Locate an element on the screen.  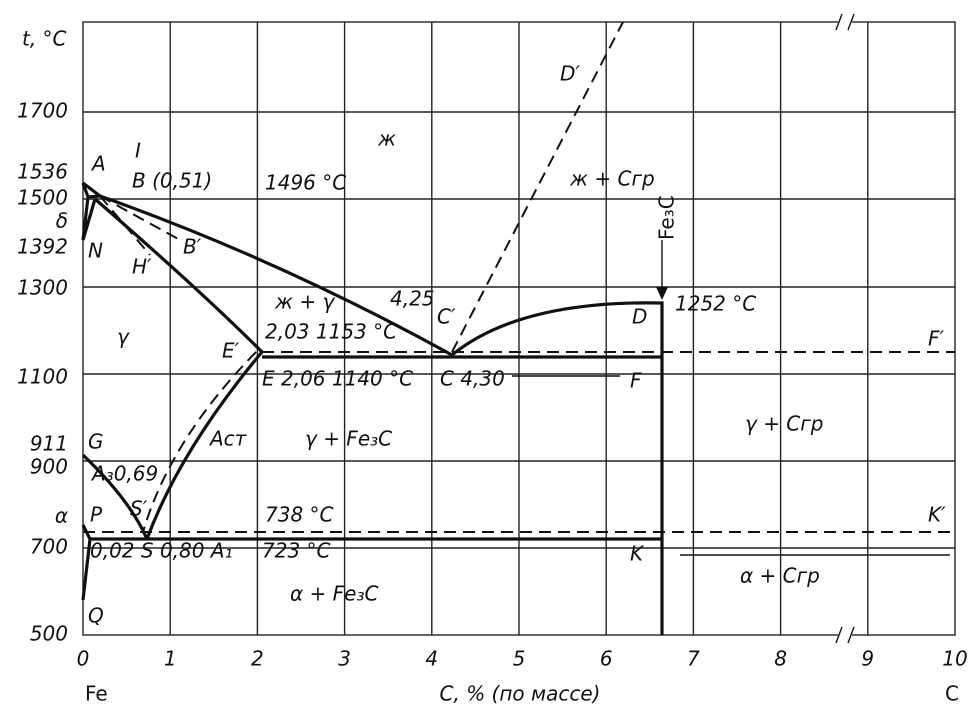
x-tick-label: 9 is located at coordinates (867, 659).